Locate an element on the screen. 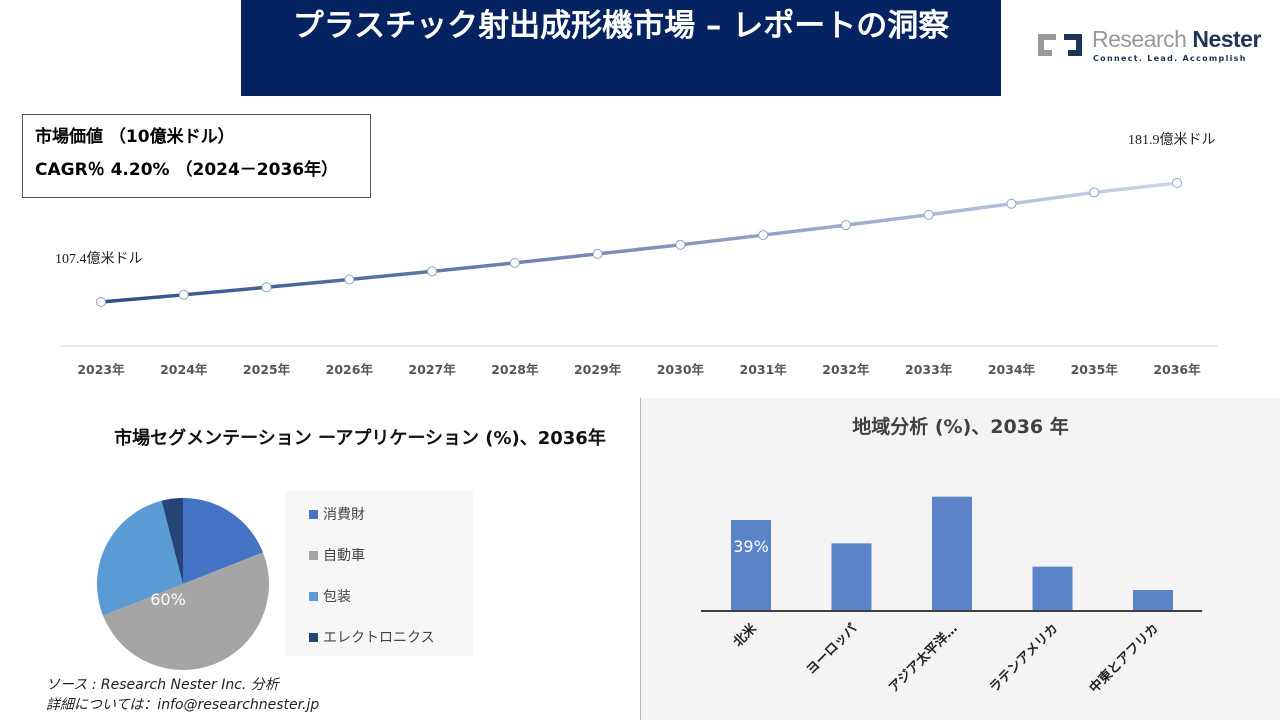 Image resolution: width=1280 pixels, height=720 pixels. x-tick-label: 2035年 is located at coordinates (1095, 369).